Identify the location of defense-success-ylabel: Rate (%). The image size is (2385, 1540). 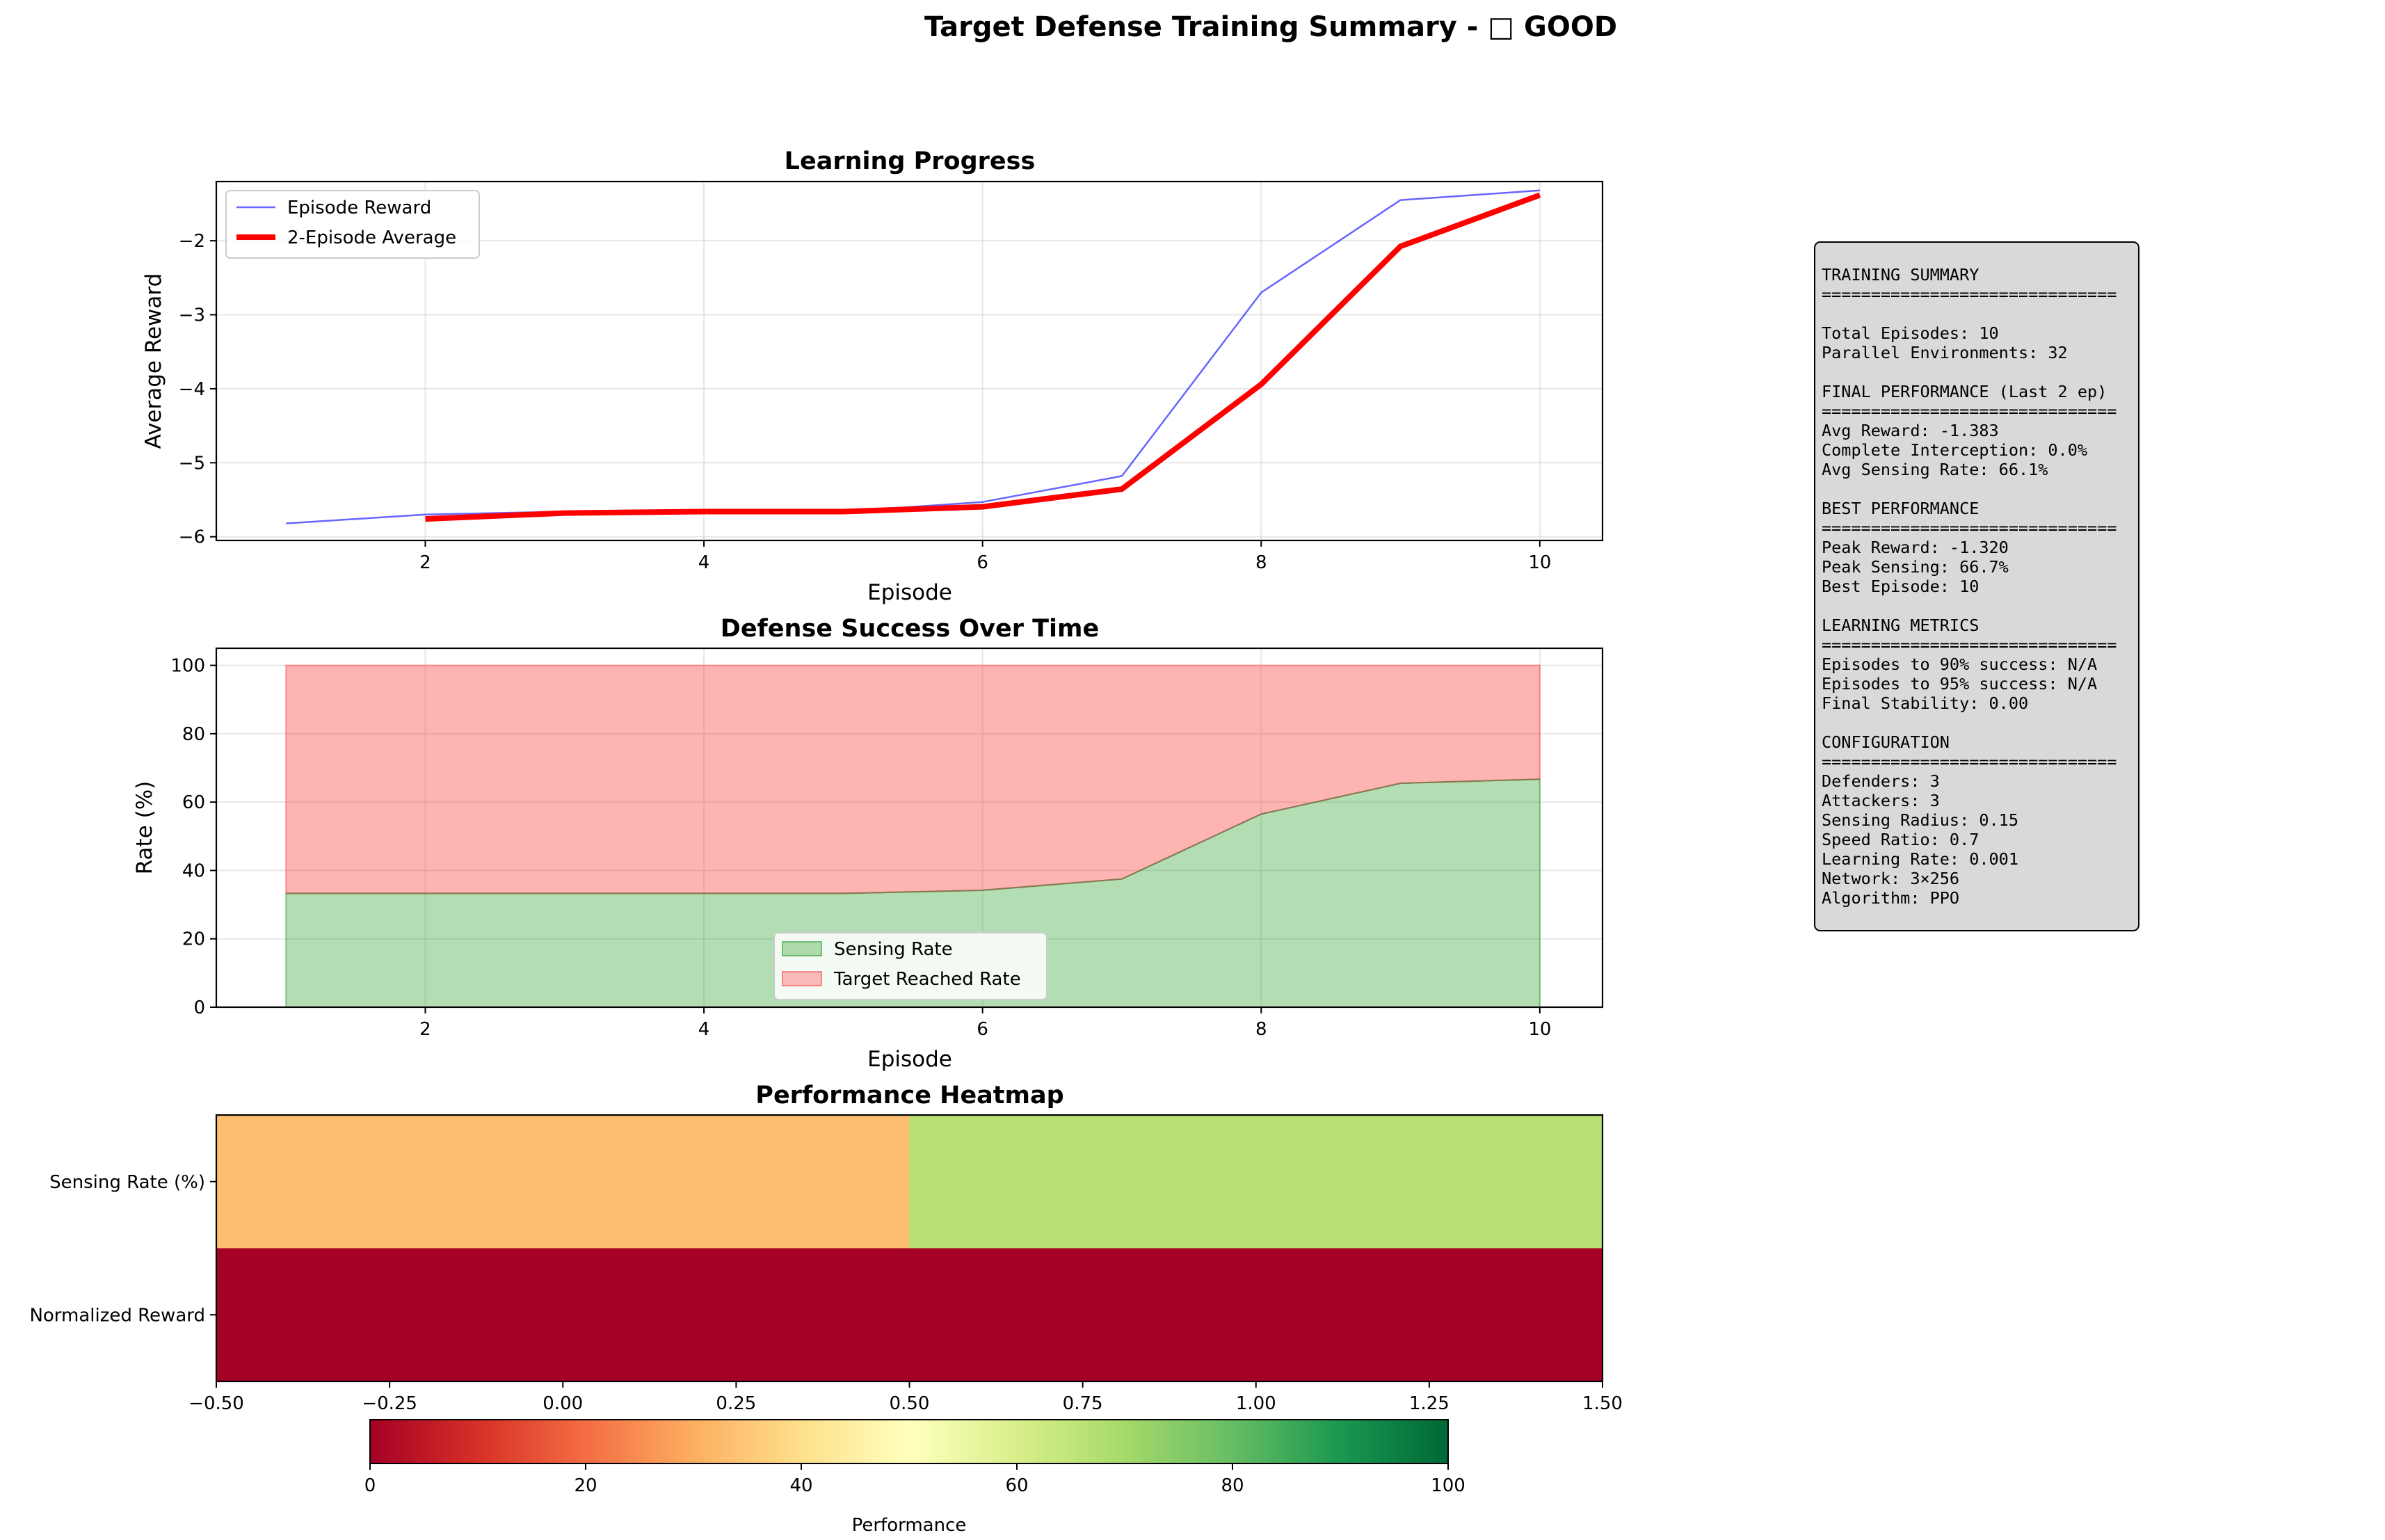
(144, 828).